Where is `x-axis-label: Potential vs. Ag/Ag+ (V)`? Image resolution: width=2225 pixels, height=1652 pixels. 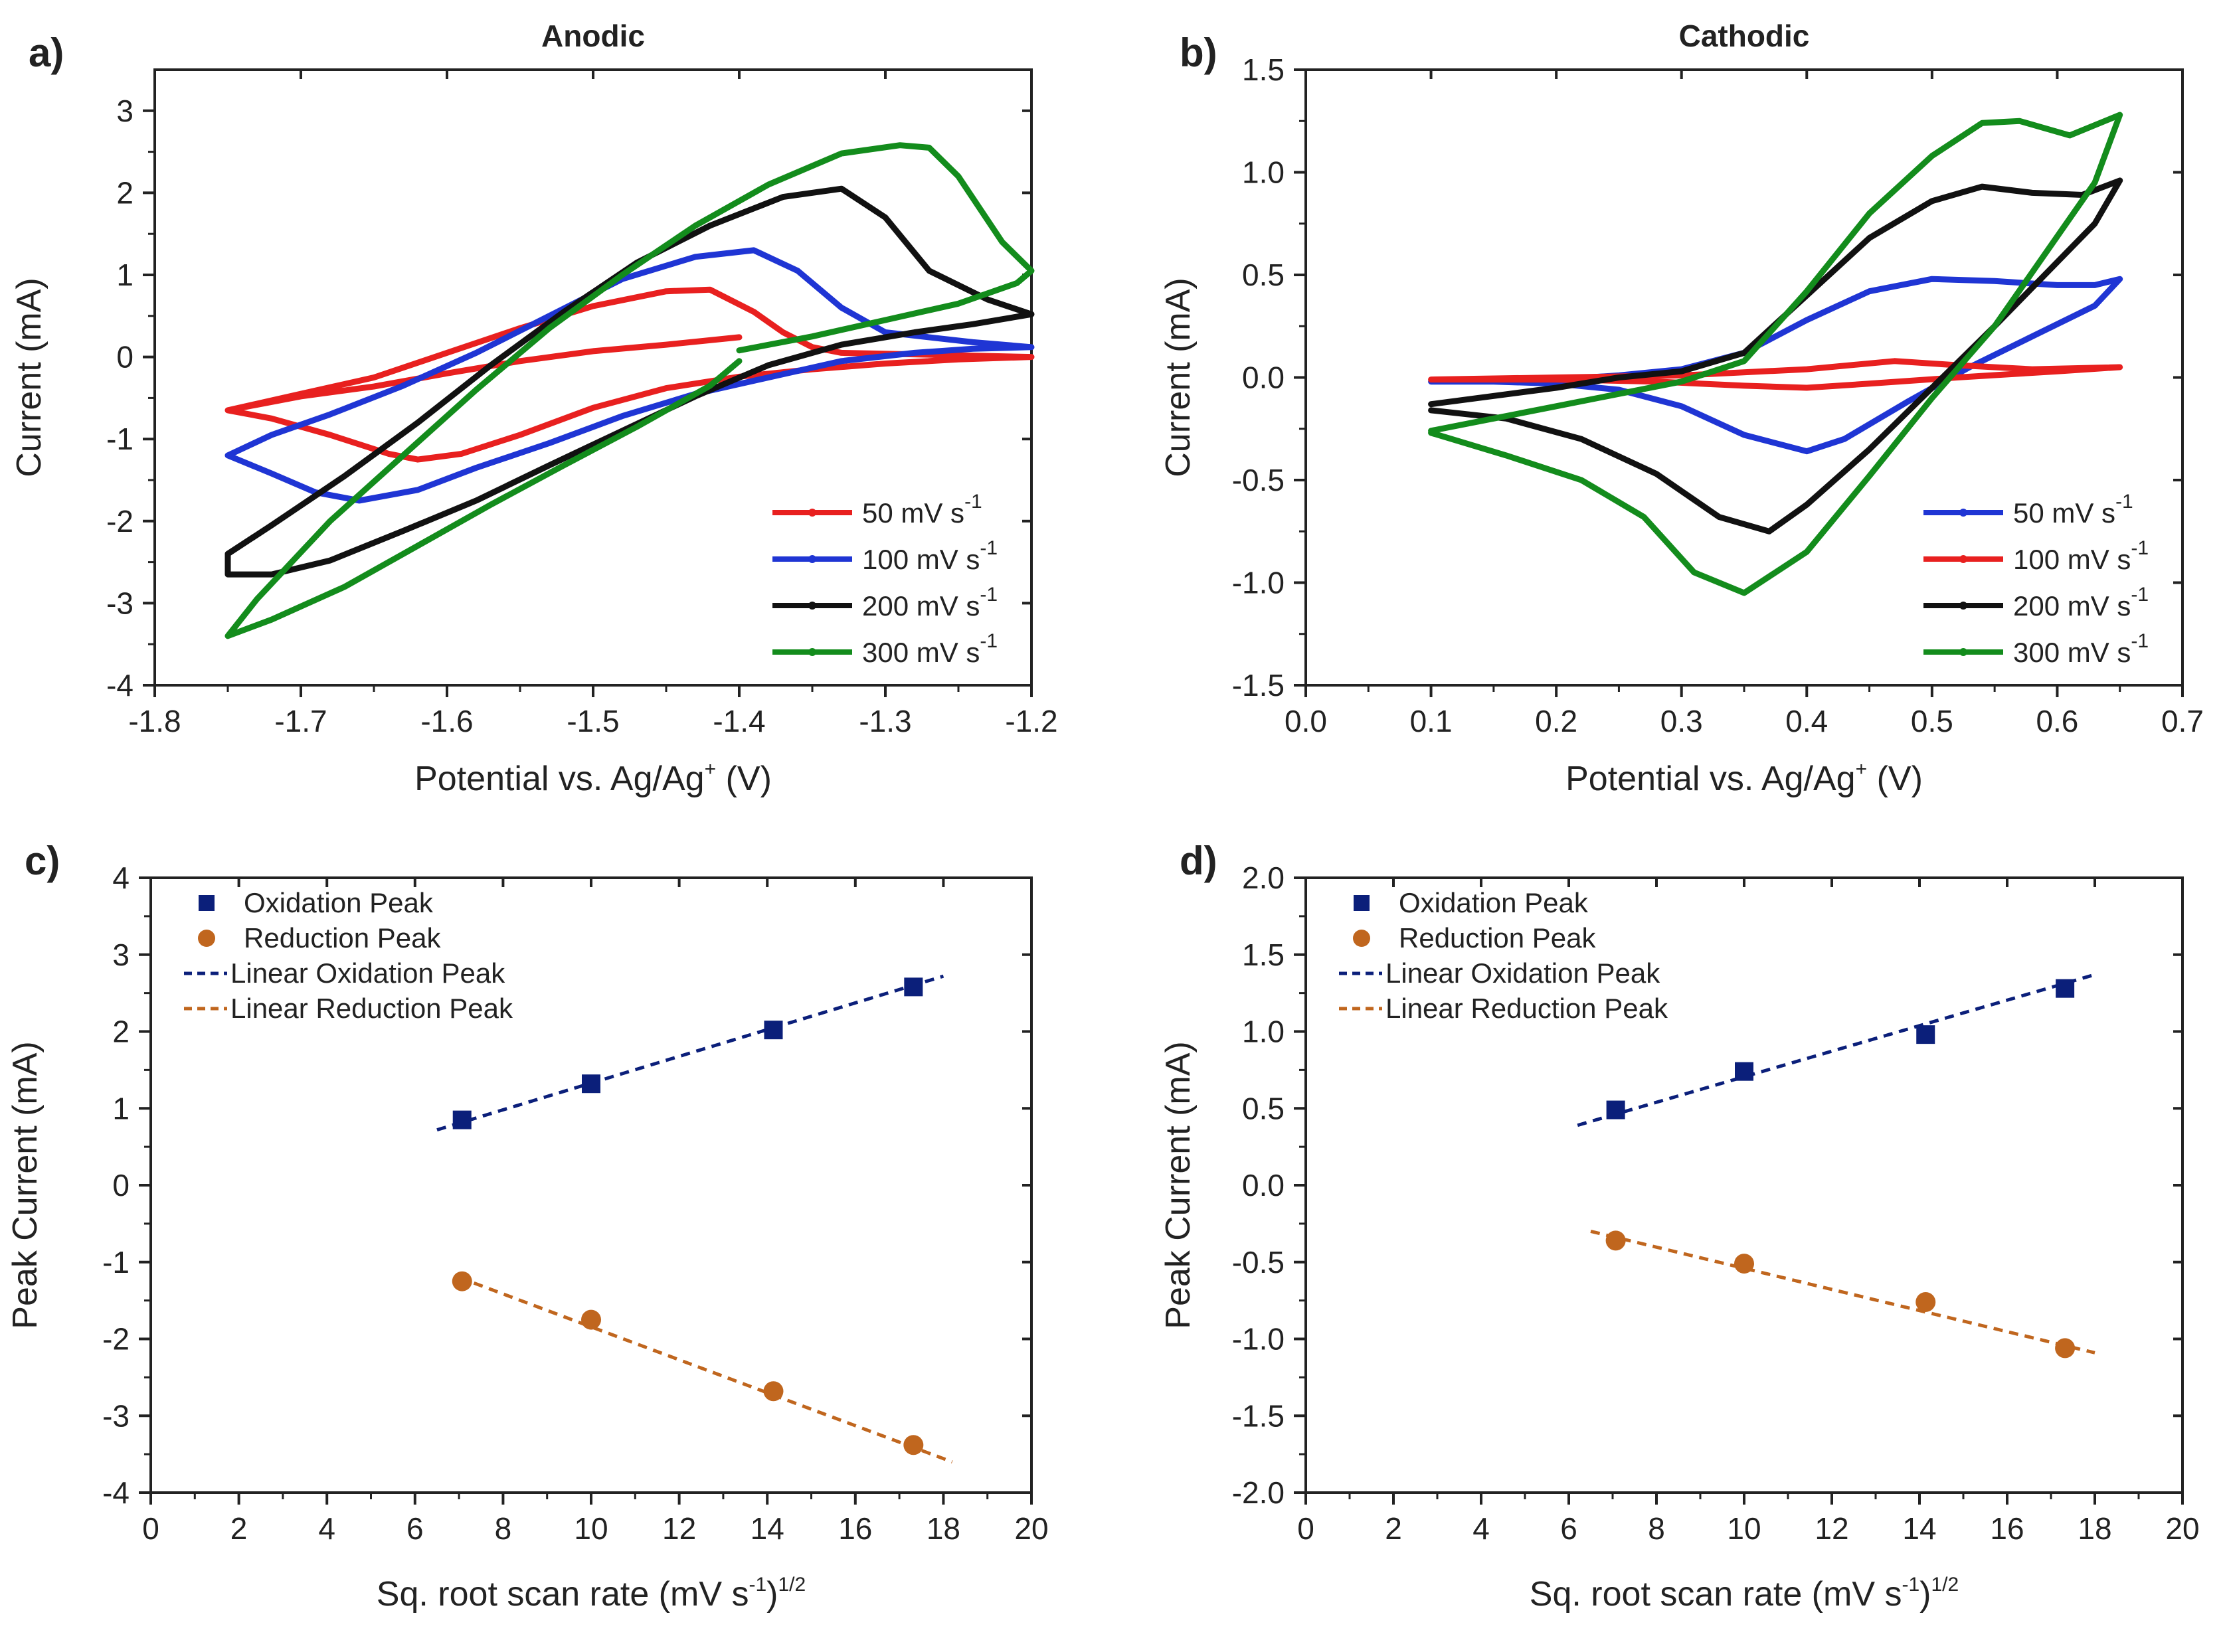 x-axis-label: Potential vs. Ag/Ag+ (V) is located at coordinates (593, 778).